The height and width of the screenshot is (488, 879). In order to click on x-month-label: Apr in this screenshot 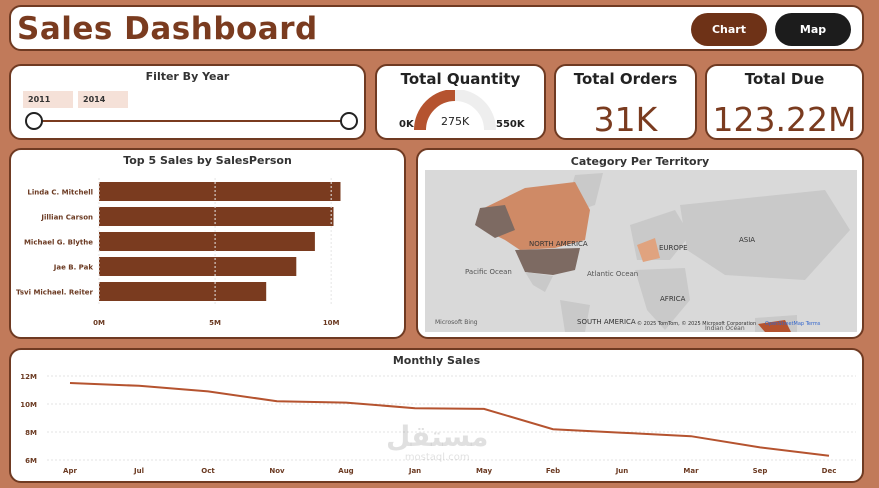, I will do `click(70, 471)`.